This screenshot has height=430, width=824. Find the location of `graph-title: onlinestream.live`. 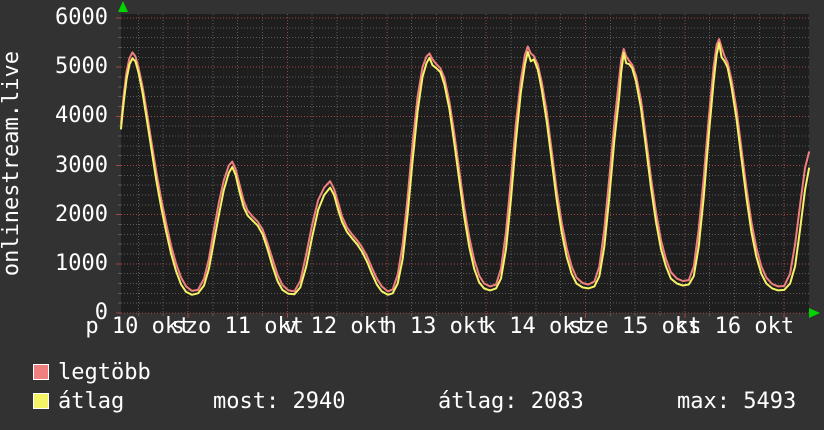

graph-title: onlinestream.live is located at coordinates (12, 164).